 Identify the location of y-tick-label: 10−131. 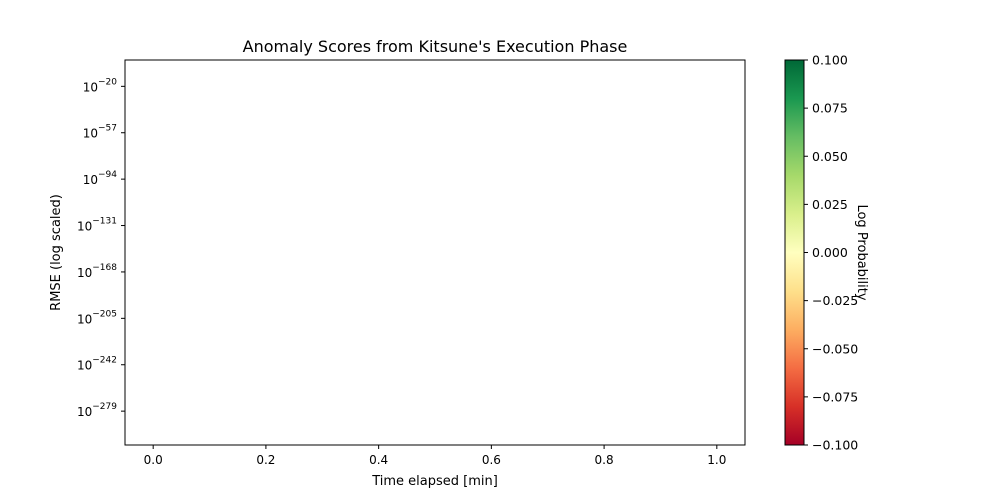
(97, 225).